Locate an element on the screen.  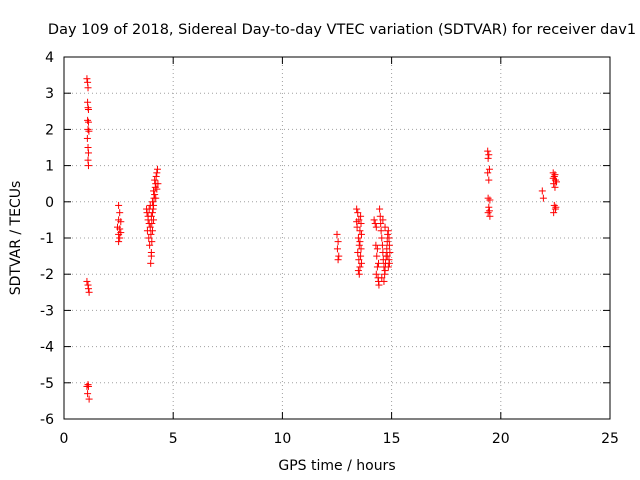
y-tick-label: 3 is located at coordinates (49, 94).